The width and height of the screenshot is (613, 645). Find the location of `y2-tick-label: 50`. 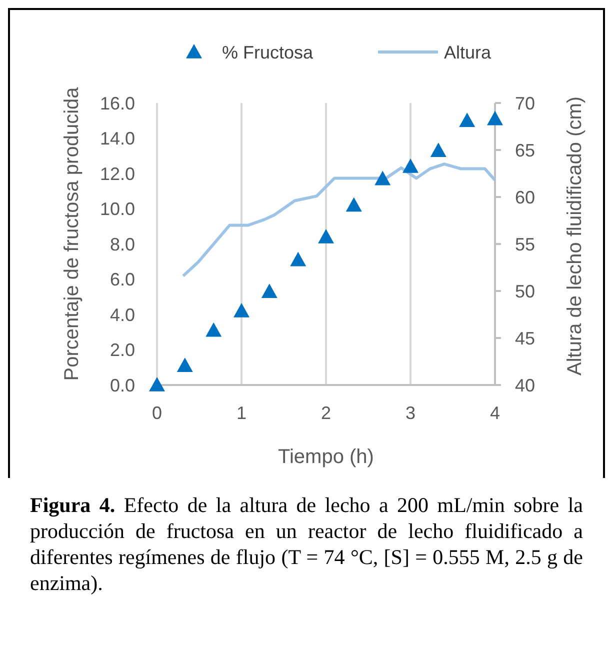

y2-tick-label: 50 is located at coordinates (525, 291).